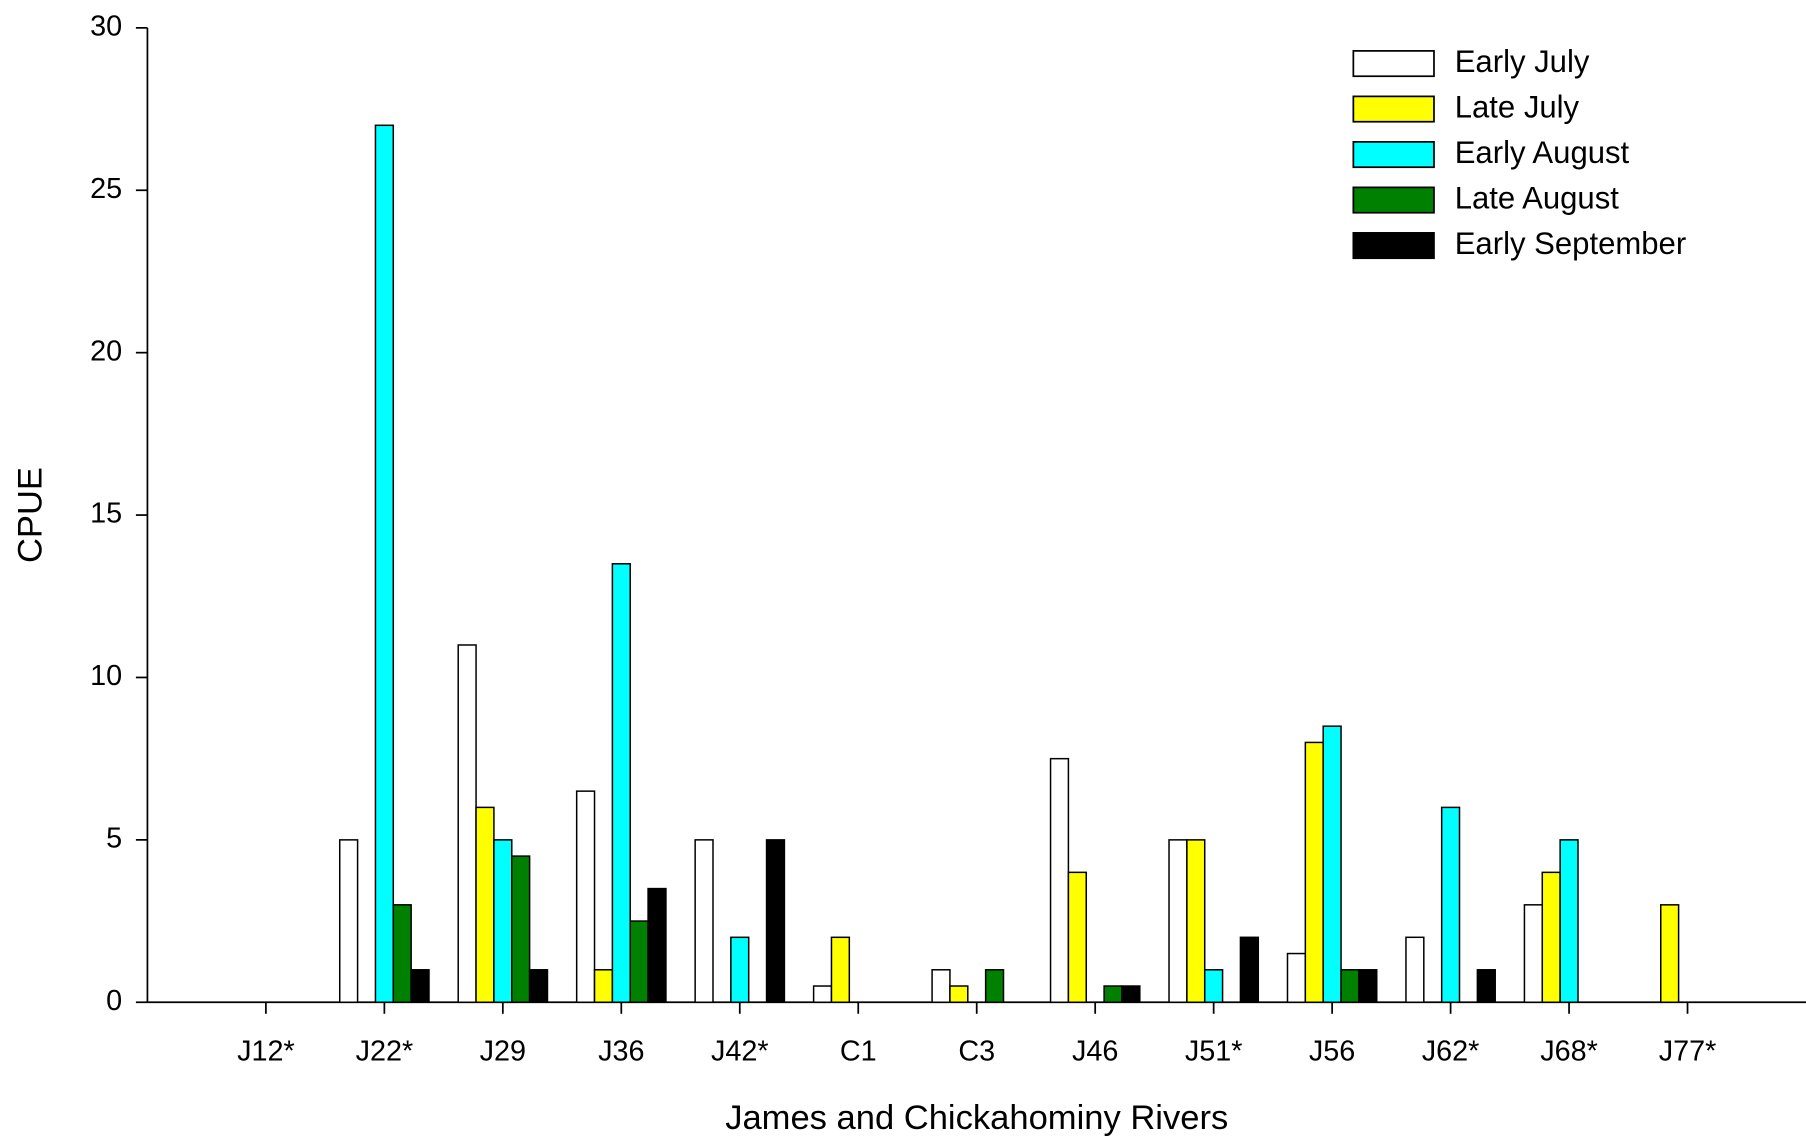 The height and width of the screenshot is (1143, 1806). What do you see at coordinates (30, 515) in the screenshot?
I see `y-axis-label: CPUE` at bounding box center [30, 515].